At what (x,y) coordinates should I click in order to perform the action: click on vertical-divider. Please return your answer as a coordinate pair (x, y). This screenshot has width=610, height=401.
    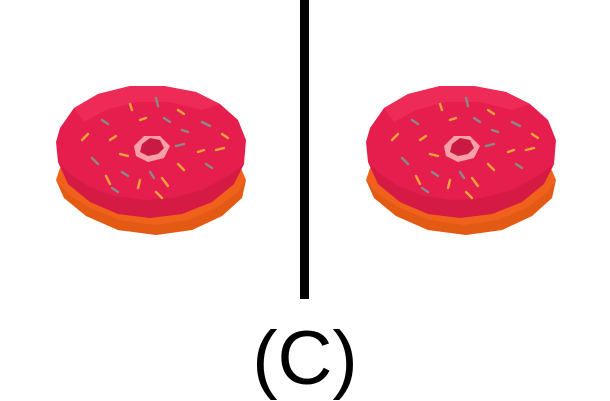
    Looking at the image, I should click on (304, 149).